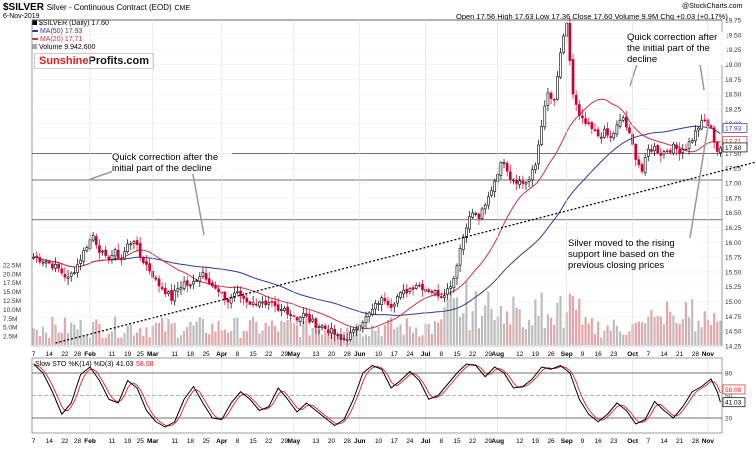 The height and width of the screenshot is (449, 756). What do you see at coordinates (733, 347) in the screenshot?
I see `price-tick-label: 14.25` at bounding box center [733, 347].